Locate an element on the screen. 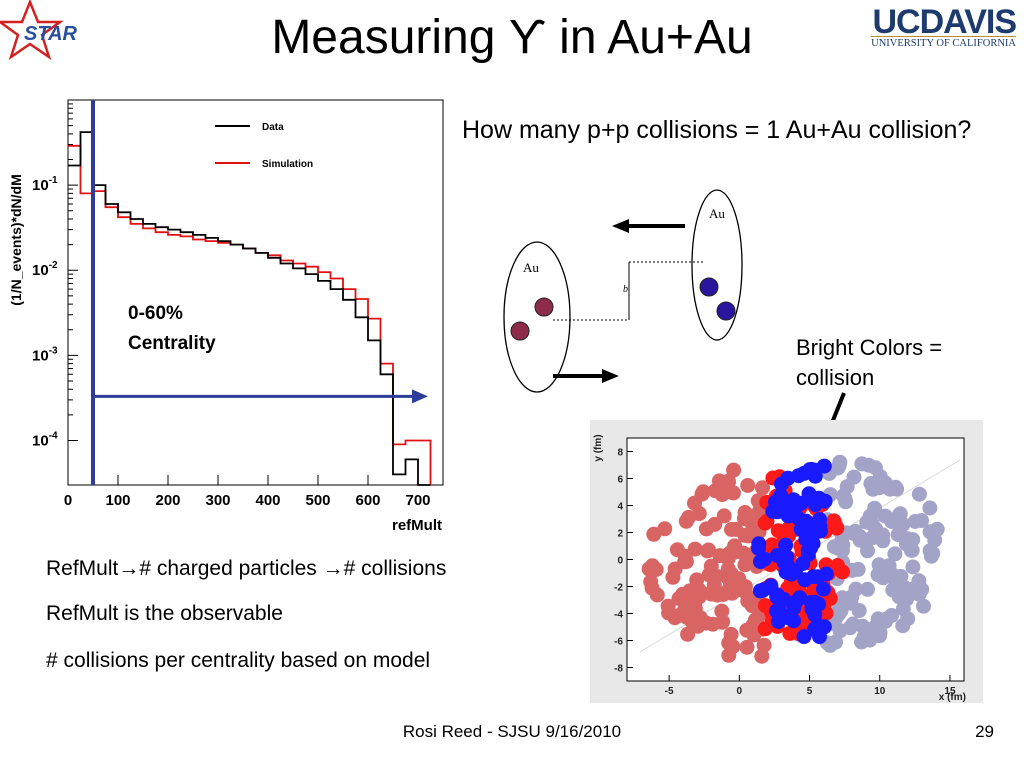 The height and width of the screenshot is (768, 1024). direction-arrow-left-nucleus-head is located at coordinates (610, 376).